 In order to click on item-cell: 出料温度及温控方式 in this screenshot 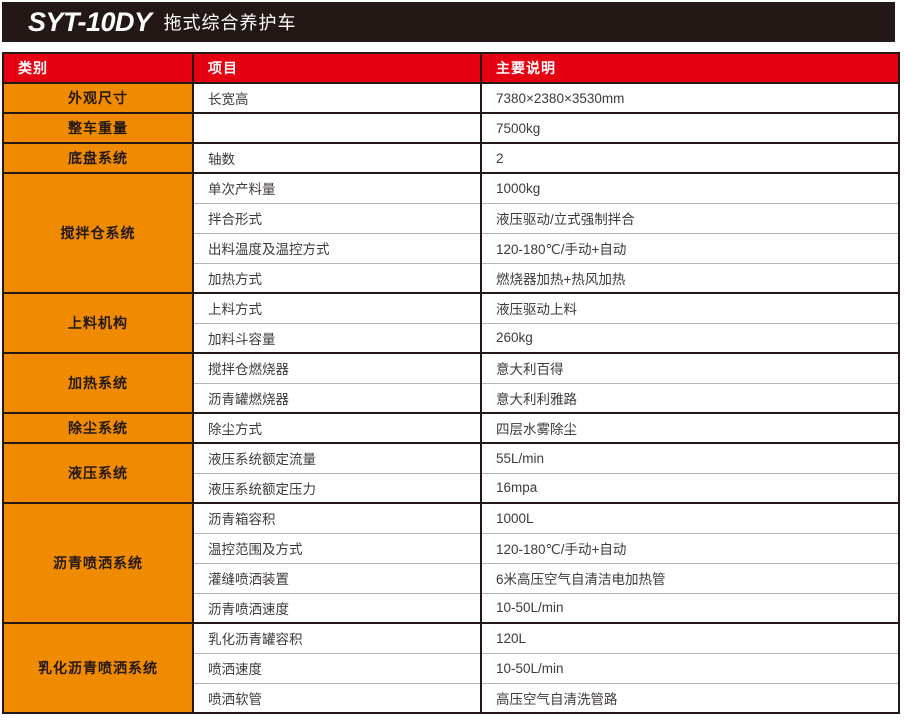, I will do `click(337, 248)`.